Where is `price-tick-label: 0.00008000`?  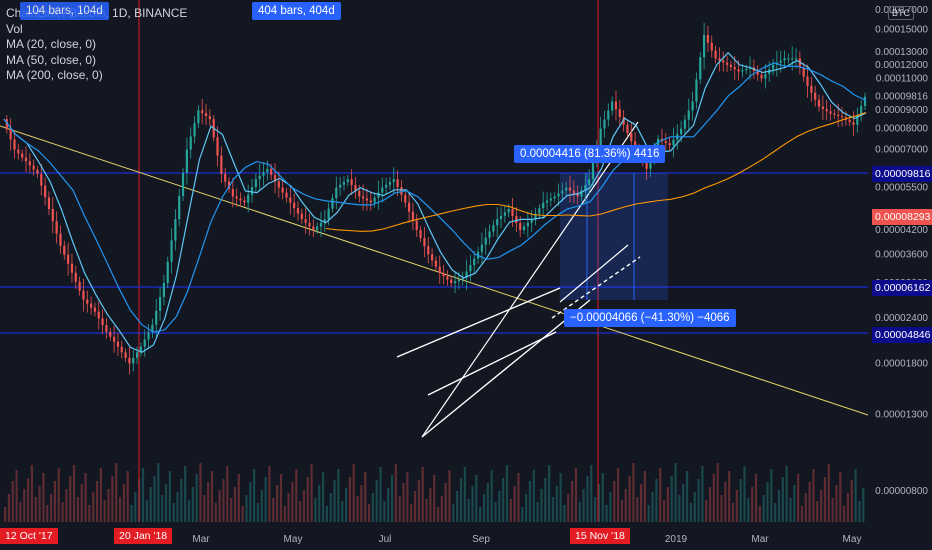
price-tick-label: 0.00008000 is located at coordinates (901, 129).